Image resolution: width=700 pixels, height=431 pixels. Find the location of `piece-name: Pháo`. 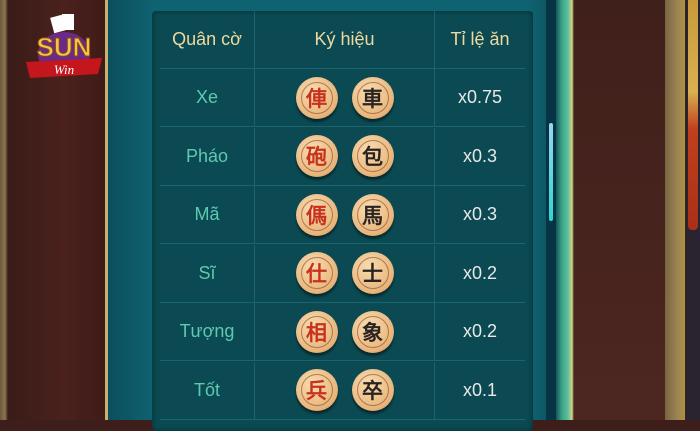

piece-name: Pháo is located at coordinates (207, 155).